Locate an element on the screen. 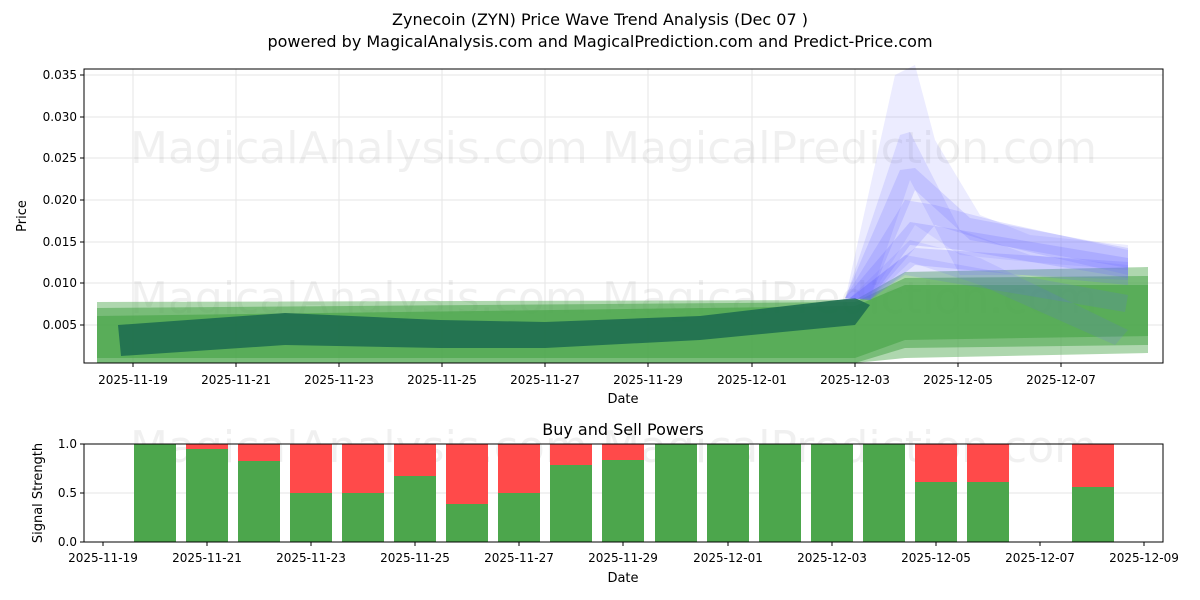 The image size is (1200, 600). svg-text: 0.0 is located at coordinates (67, 542).